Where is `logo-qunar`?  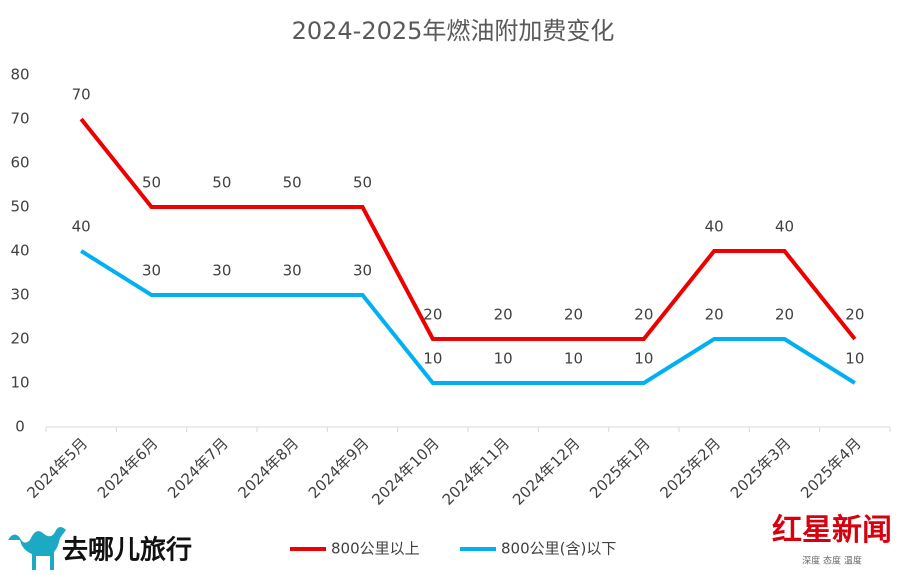
logo-qunar is located at coordinates (37, 548).